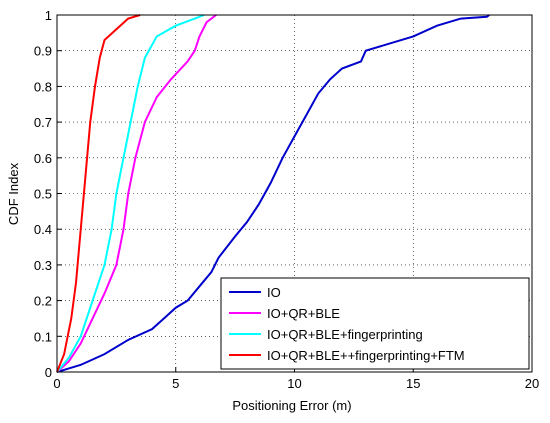 The width and height of the screenshot is (550, 423). What do you see at coordinates (56, 383) in the screenshot?
I see `x-tick-label: 0` at bounding box center [56, 383].